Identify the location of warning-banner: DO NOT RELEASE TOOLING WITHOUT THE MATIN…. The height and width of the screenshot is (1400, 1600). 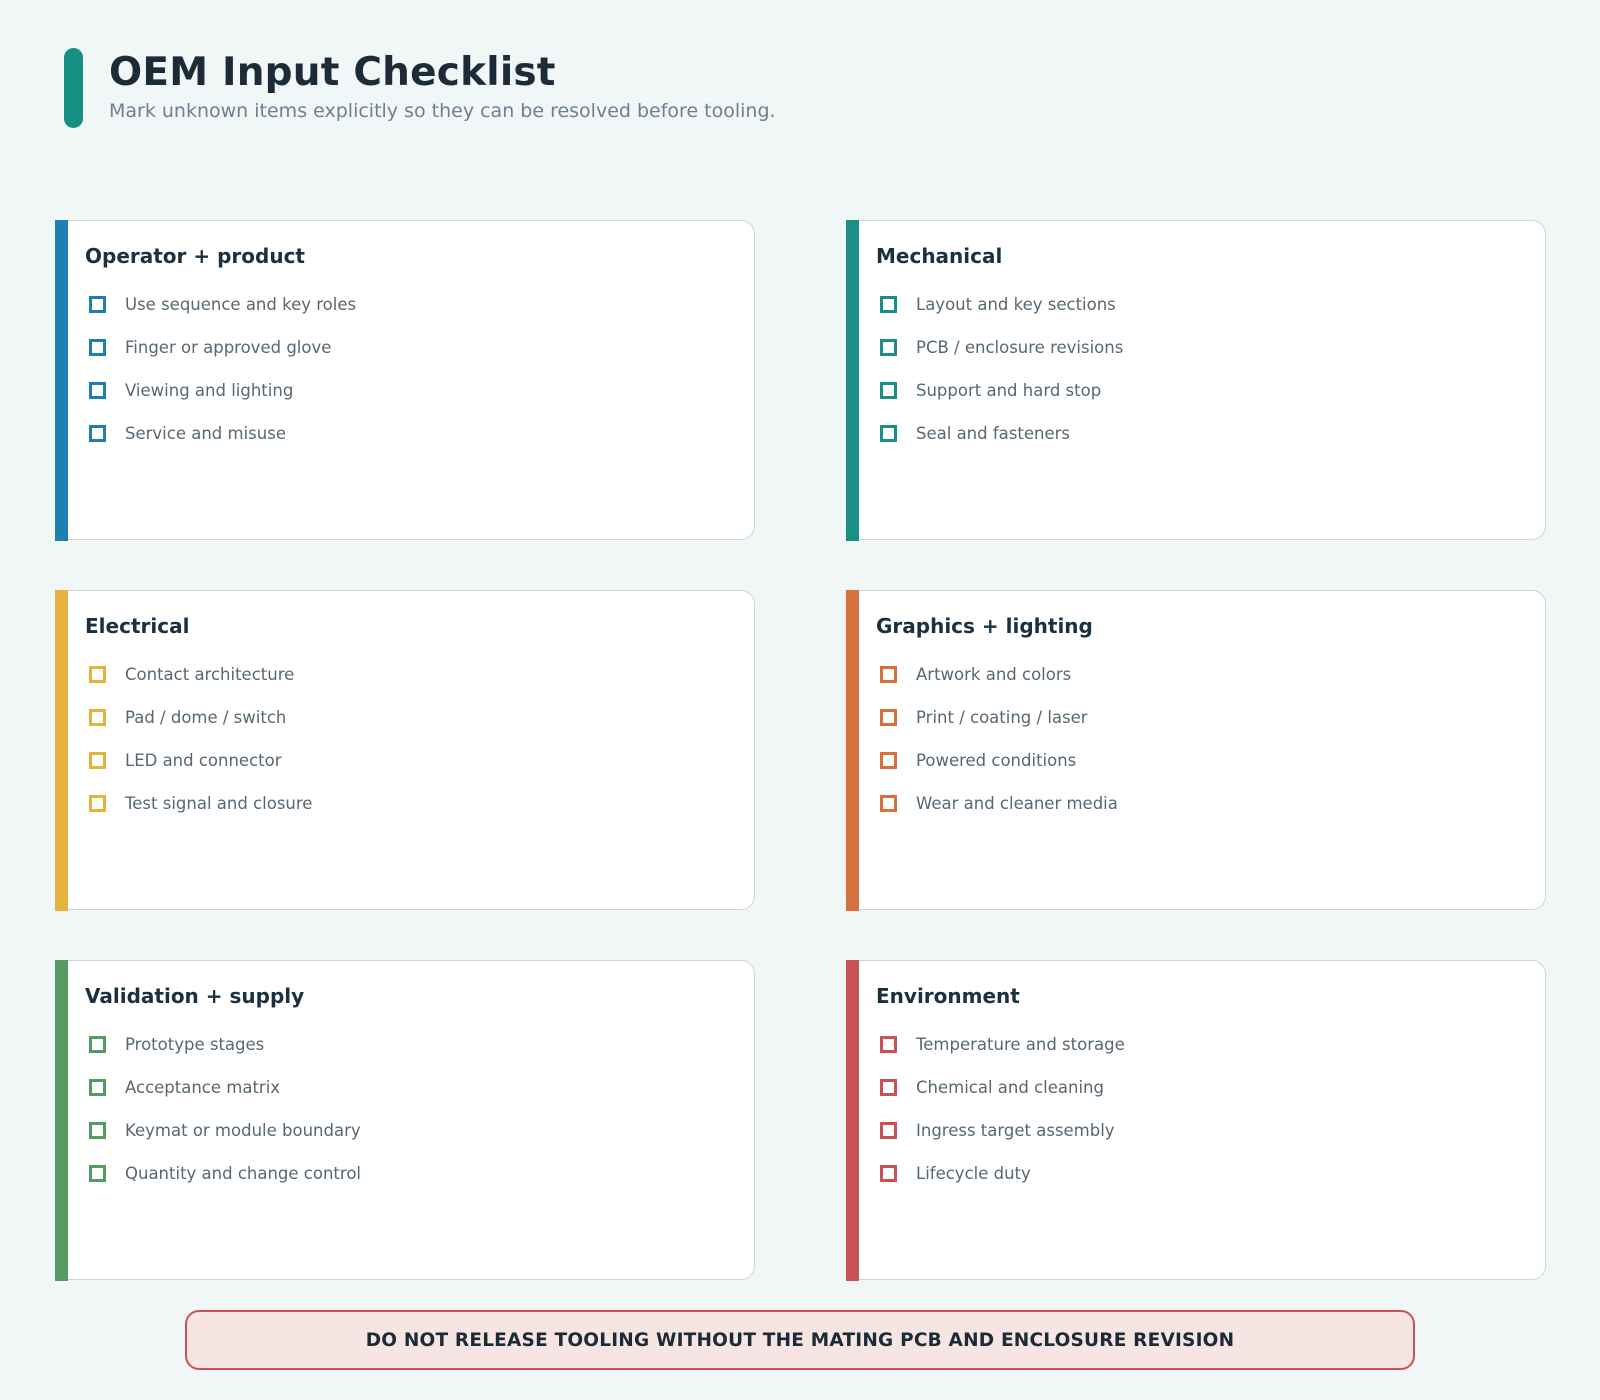
(800, 1340).